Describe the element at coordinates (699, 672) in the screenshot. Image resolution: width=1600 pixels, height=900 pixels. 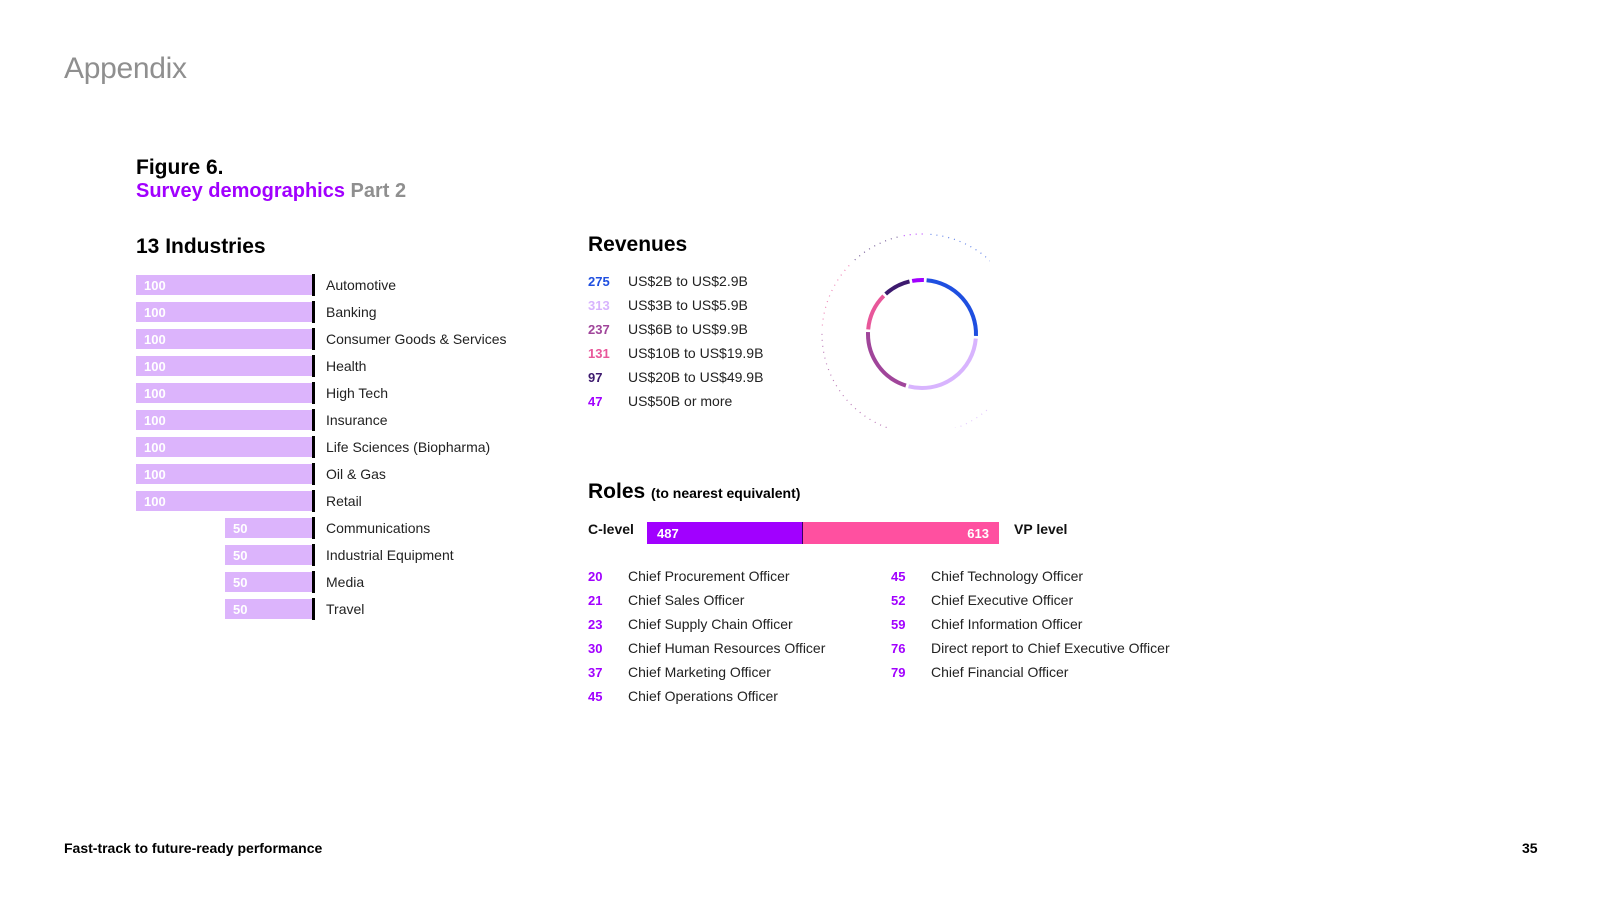
I see `role-label: Chief Marketing Officer` at that location.